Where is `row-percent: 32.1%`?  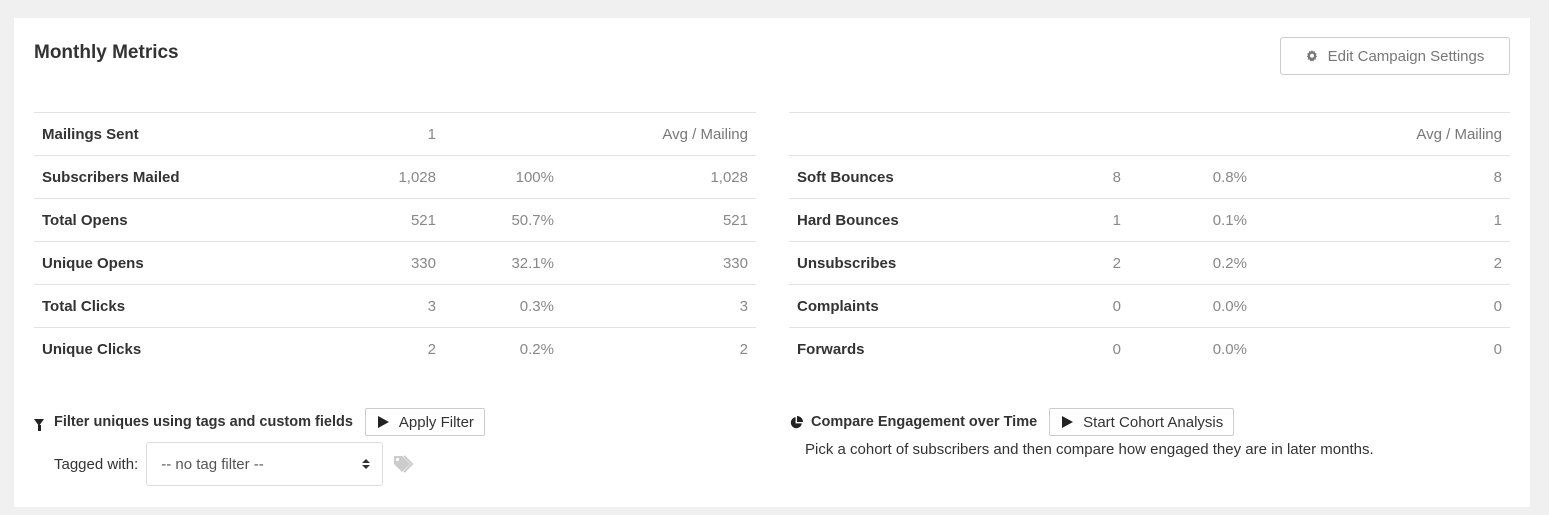
row-percent: 32.1% is located at coordinates (503, 263).